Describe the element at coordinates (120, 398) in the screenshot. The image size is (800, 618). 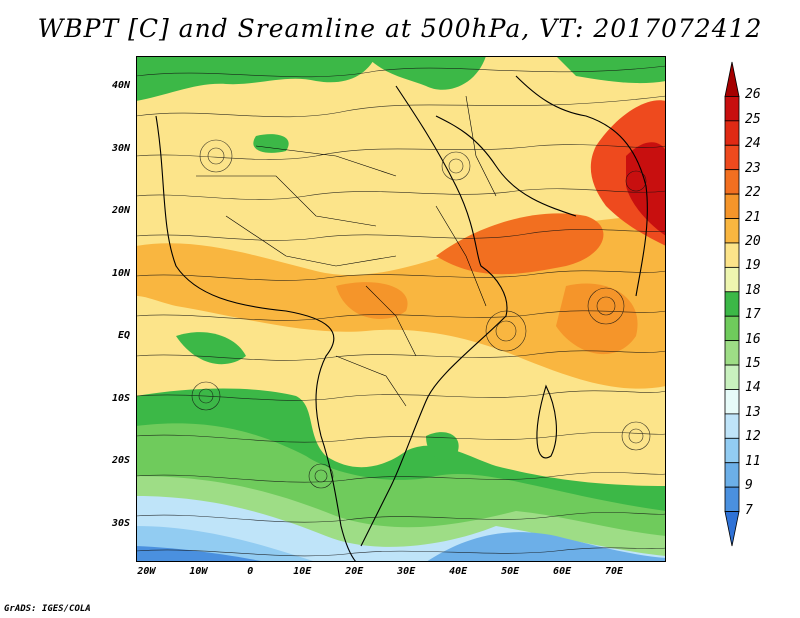
I see `lat-tick-label: 10S` at that location.